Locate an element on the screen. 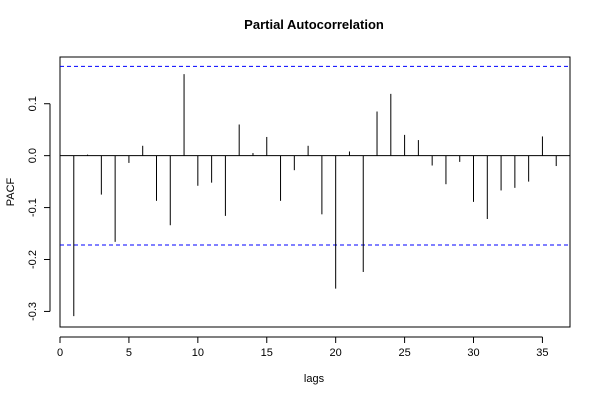 The image size is (599, 400). chart-title: Partial Autocorrelation is located at coordinates (314, 24).